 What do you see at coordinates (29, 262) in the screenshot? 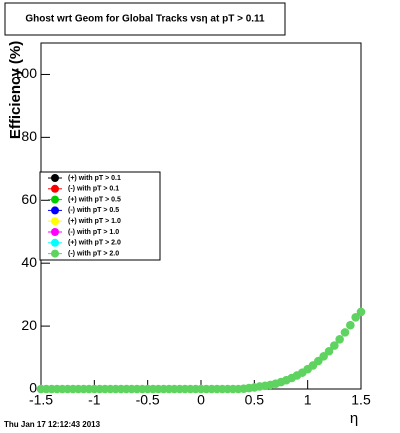
I see `y-tick-label: 40` at bounding box center [29, 262].